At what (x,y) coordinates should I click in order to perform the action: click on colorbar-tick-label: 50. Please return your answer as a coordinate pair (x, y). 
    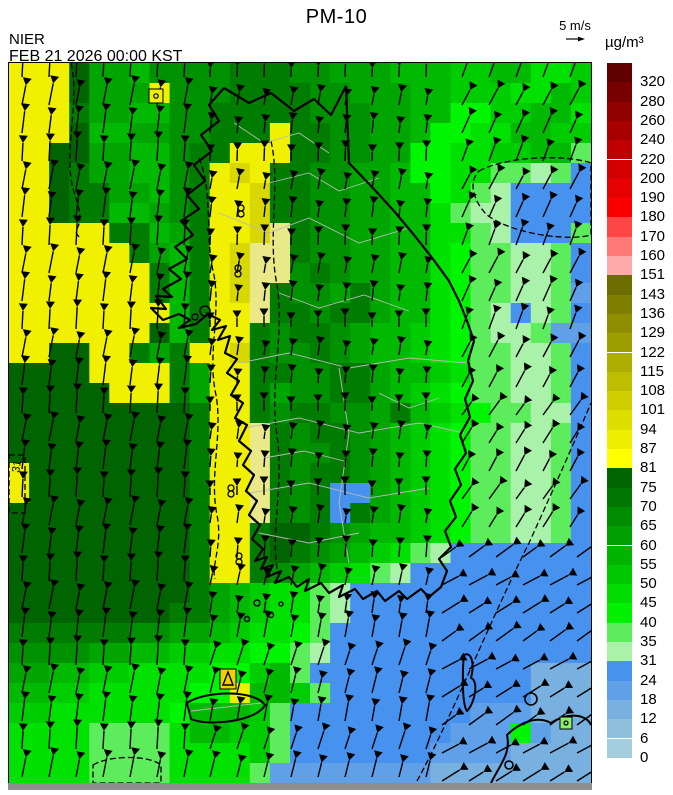
    Looking at the image, I should click on (648, 584).